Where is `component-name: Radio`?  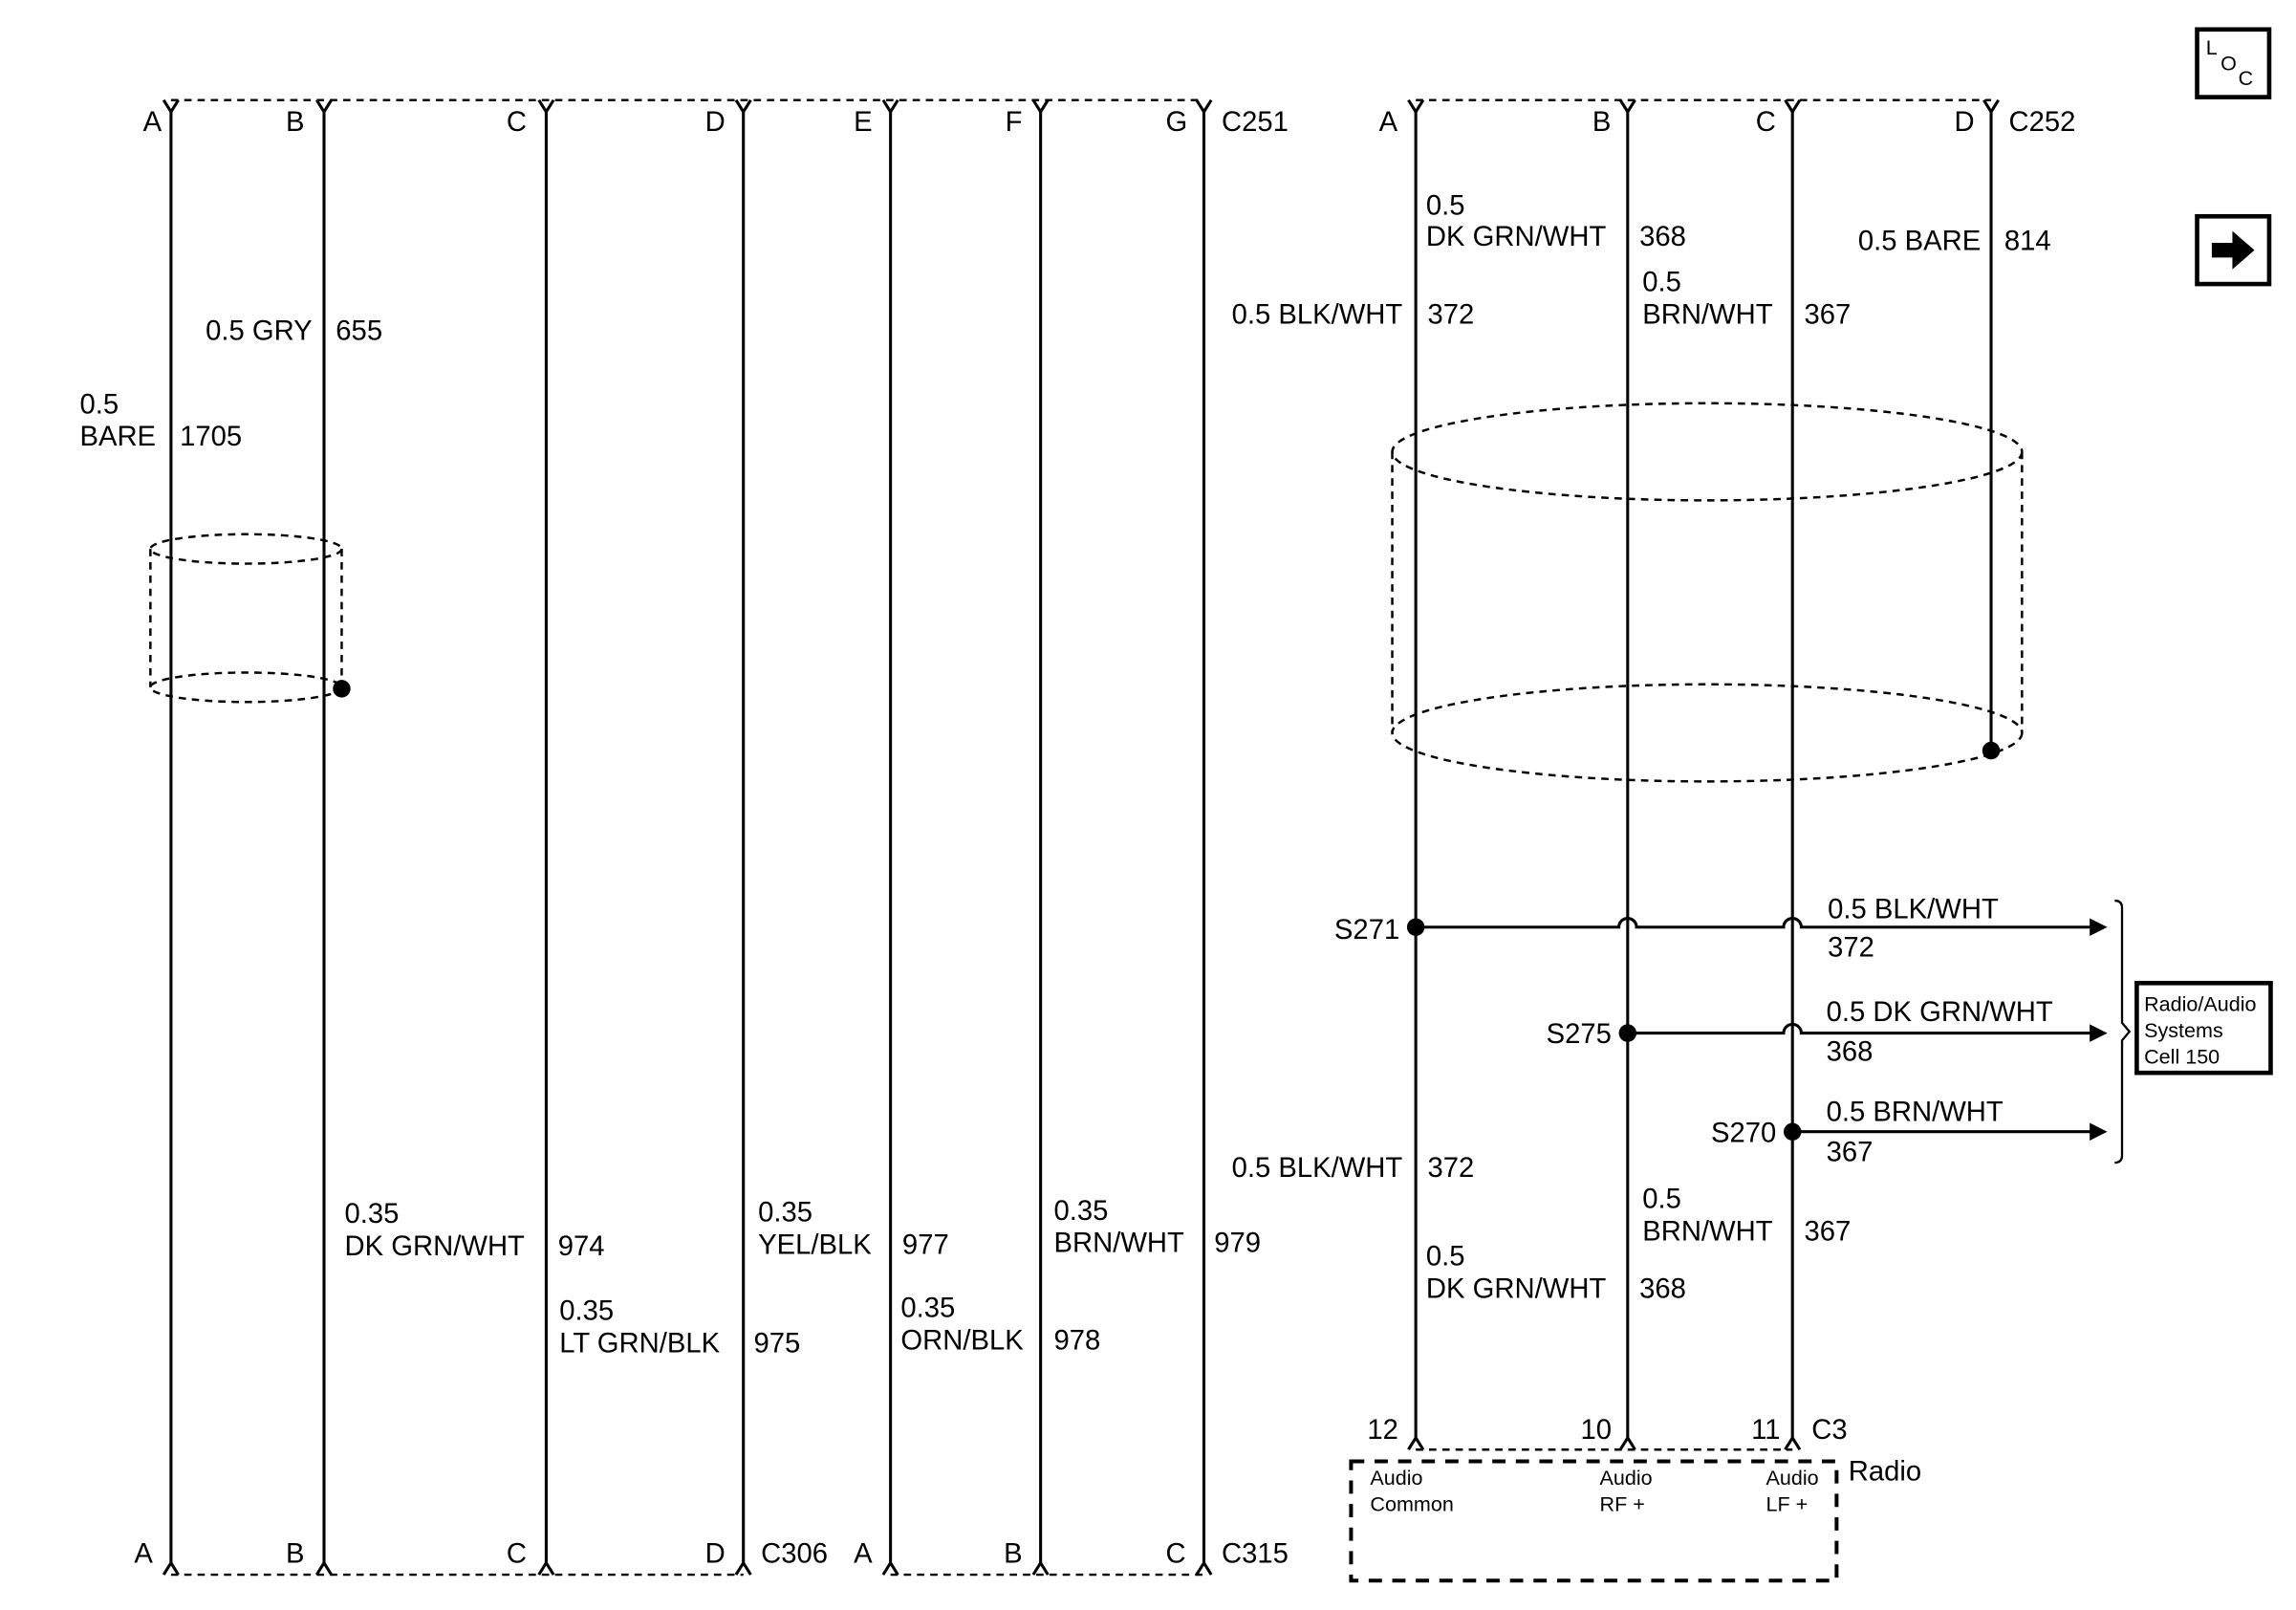
component-name: Radio is located at coordinates (1885, 1471).